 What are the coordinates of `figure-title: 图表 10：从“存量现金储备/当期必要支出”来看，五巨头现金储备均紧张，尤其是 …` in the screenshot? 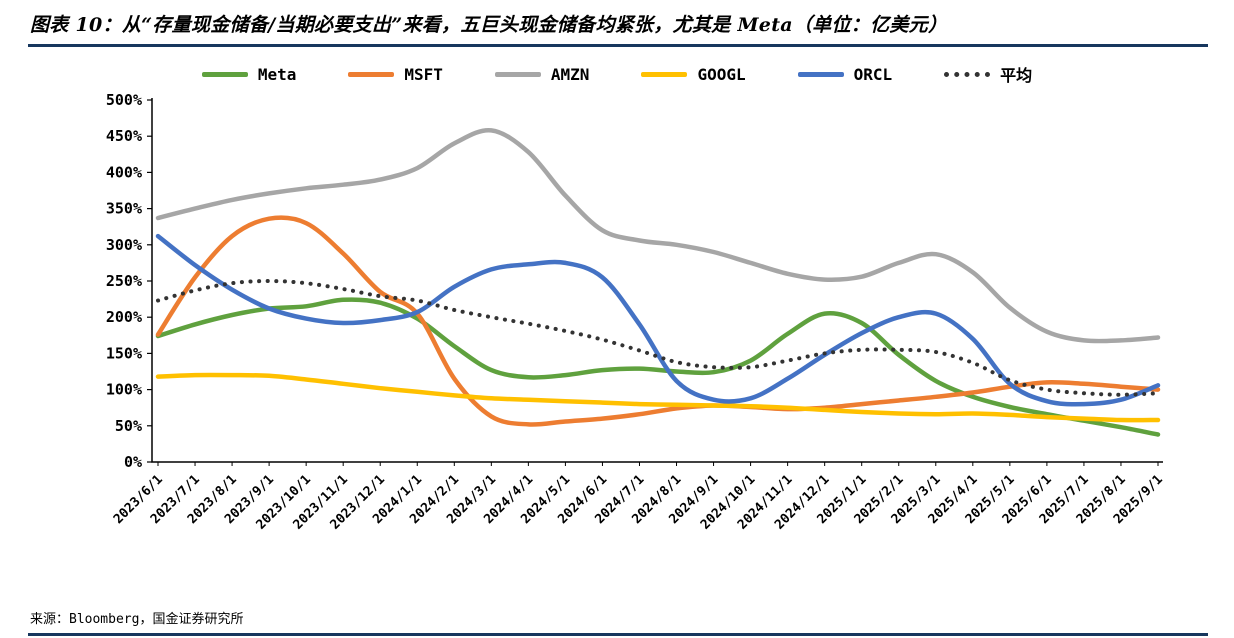 It's located at (489, 25).